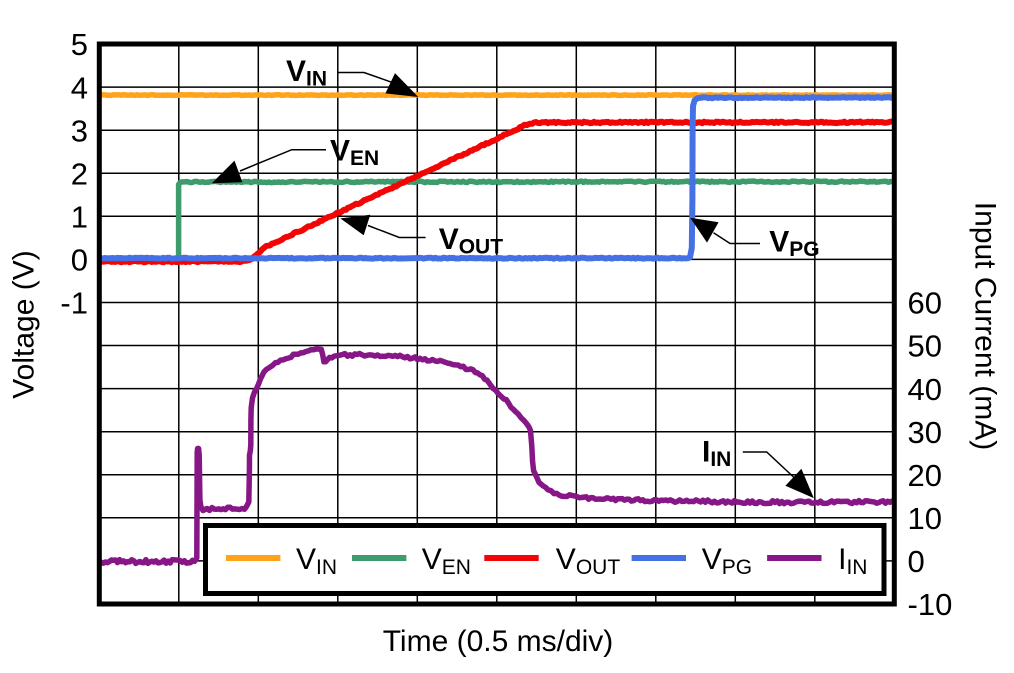 Image resolution: width=1014 pixels, height=673 pixels. Describe the element at coordinates (79, 87) in the screenshot. I see `svg-text: 4` at that location.